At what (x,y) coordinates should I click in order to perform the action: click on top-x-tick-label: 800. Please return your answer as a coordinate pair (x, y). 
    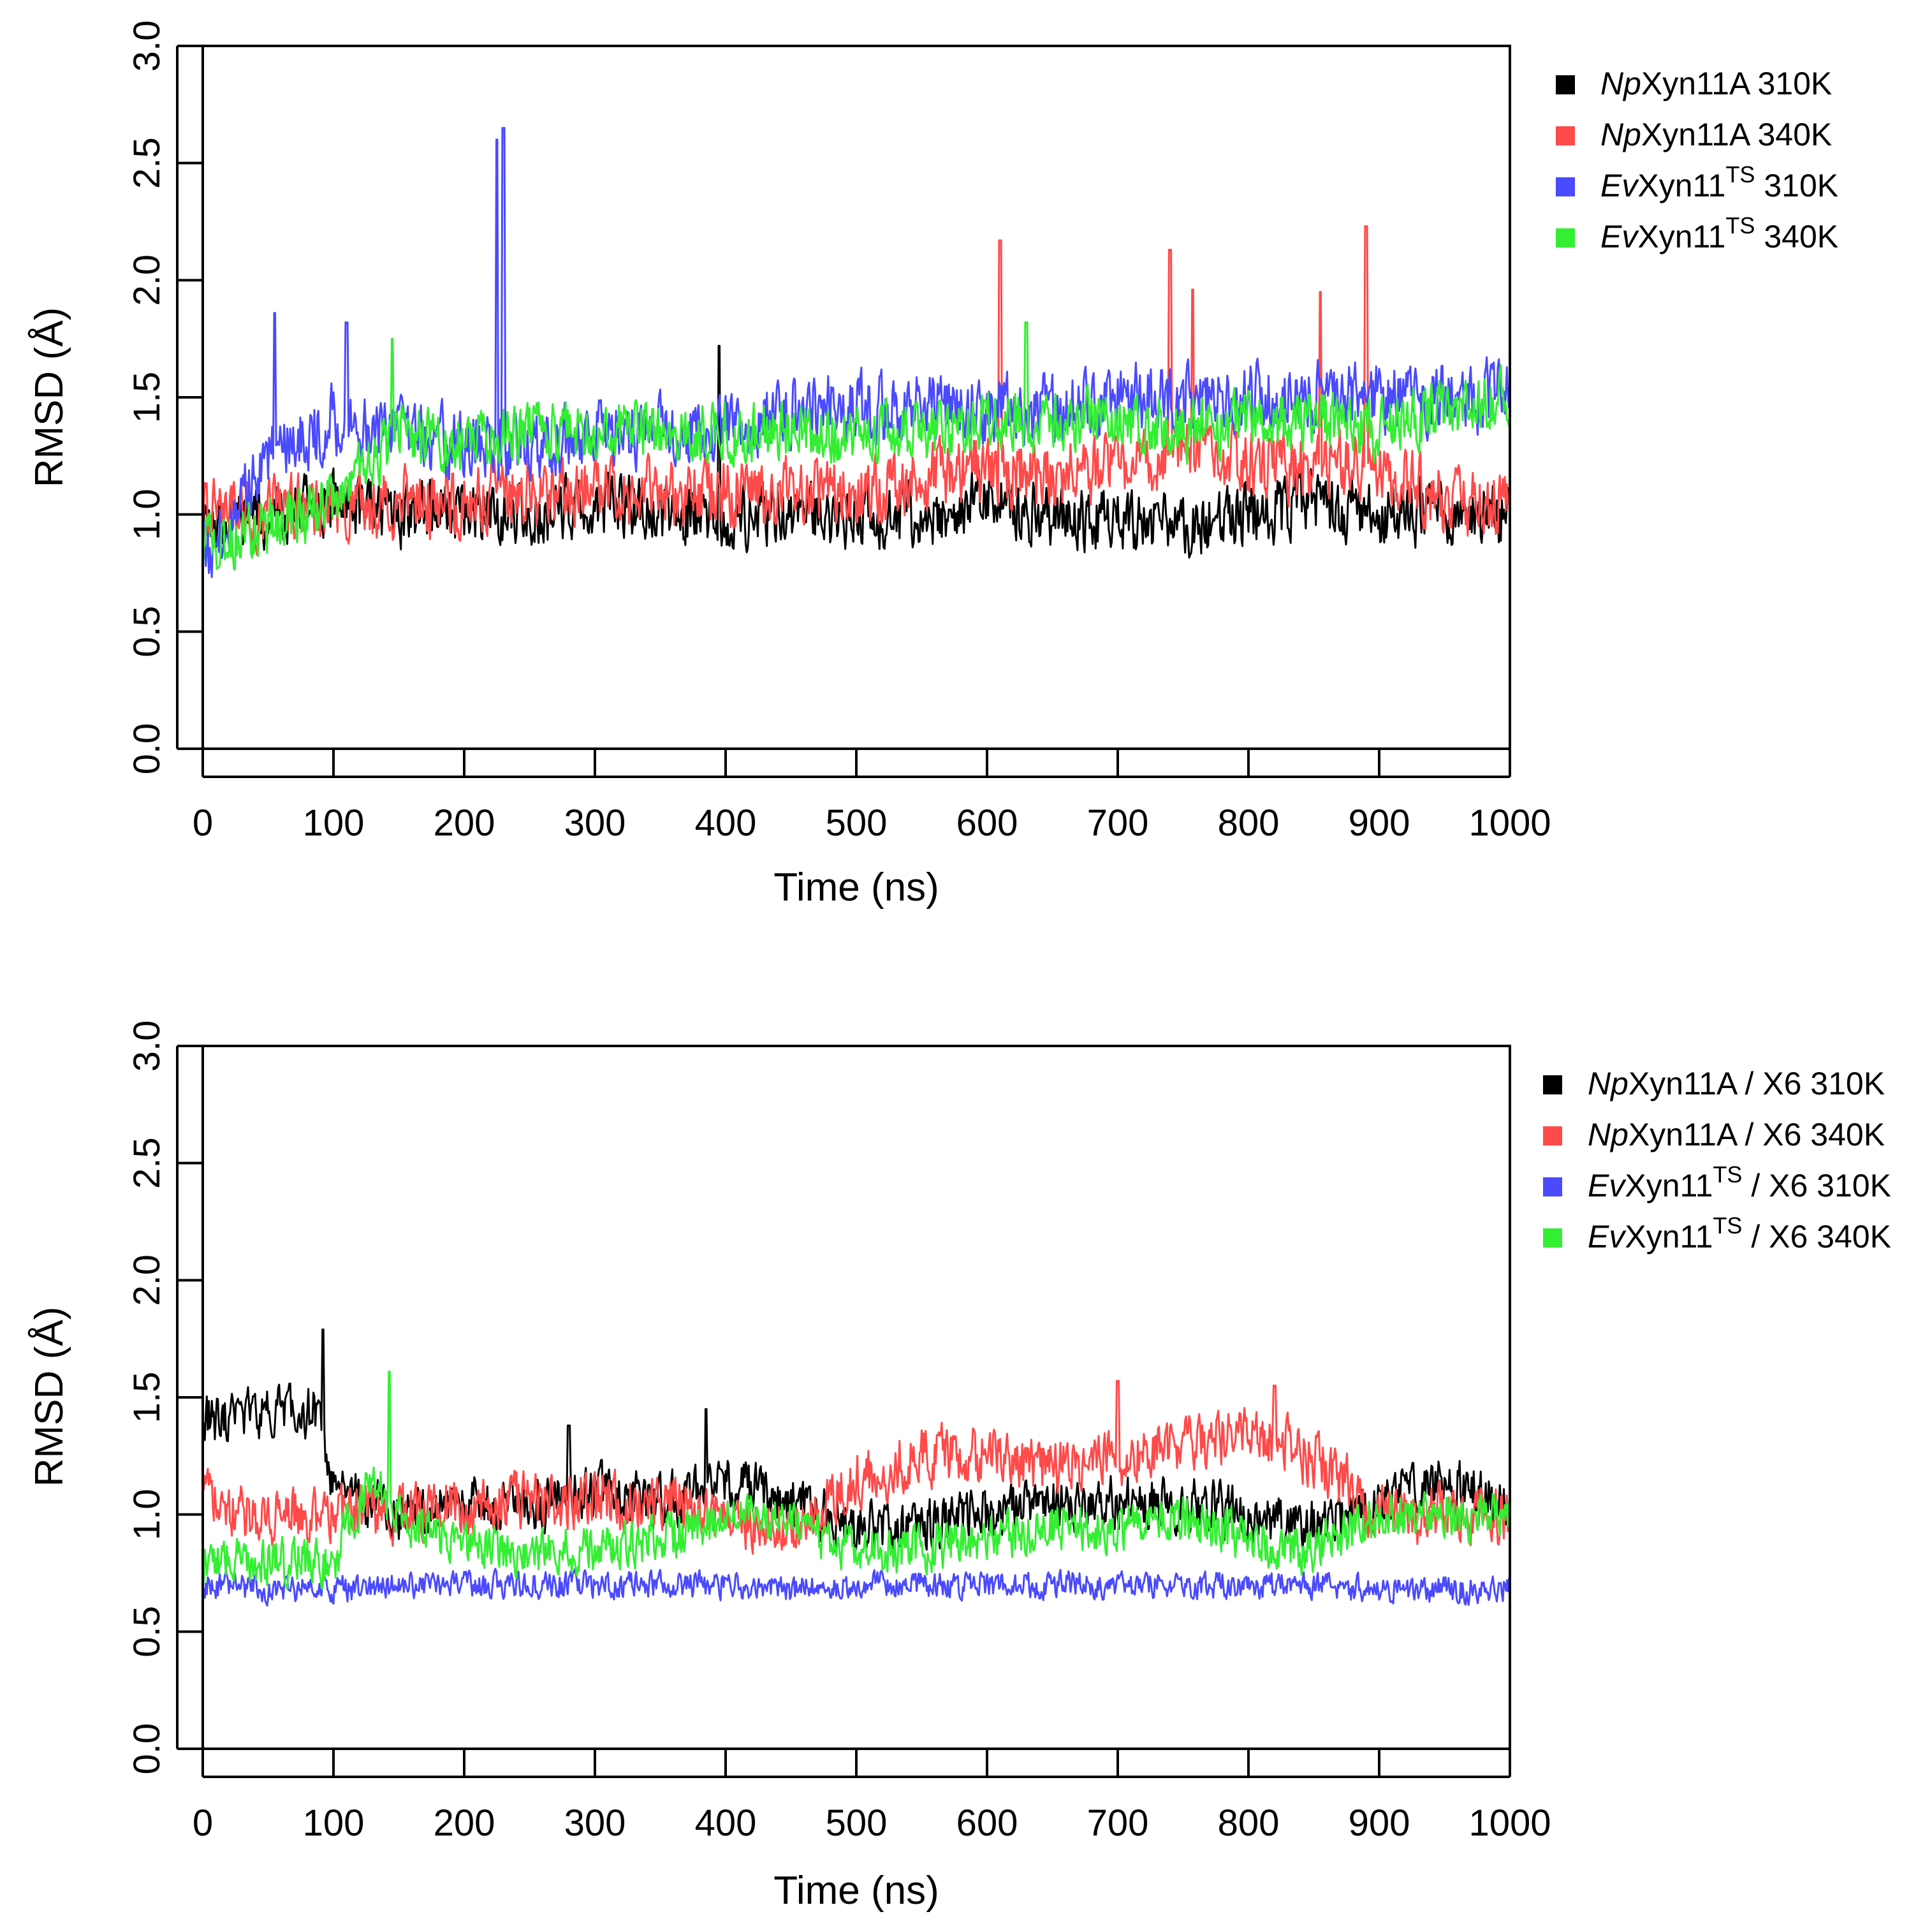
    Looking at the image, I should click on (1249, 823).